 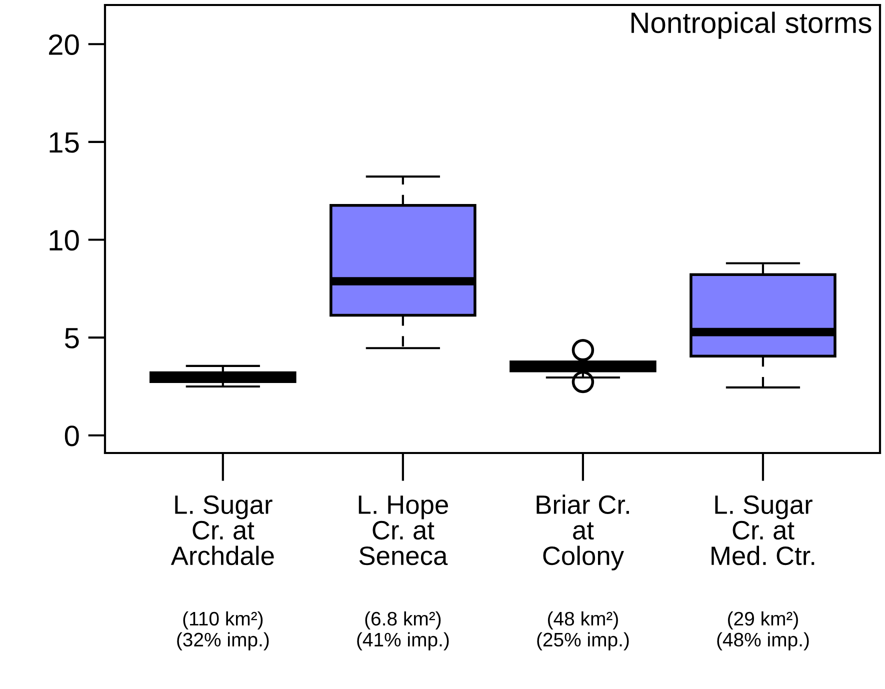 What do you see at coordinates (64, 44) in the screenshot?
I see `y-tick-label: 20` at bounding box center [64, 44].